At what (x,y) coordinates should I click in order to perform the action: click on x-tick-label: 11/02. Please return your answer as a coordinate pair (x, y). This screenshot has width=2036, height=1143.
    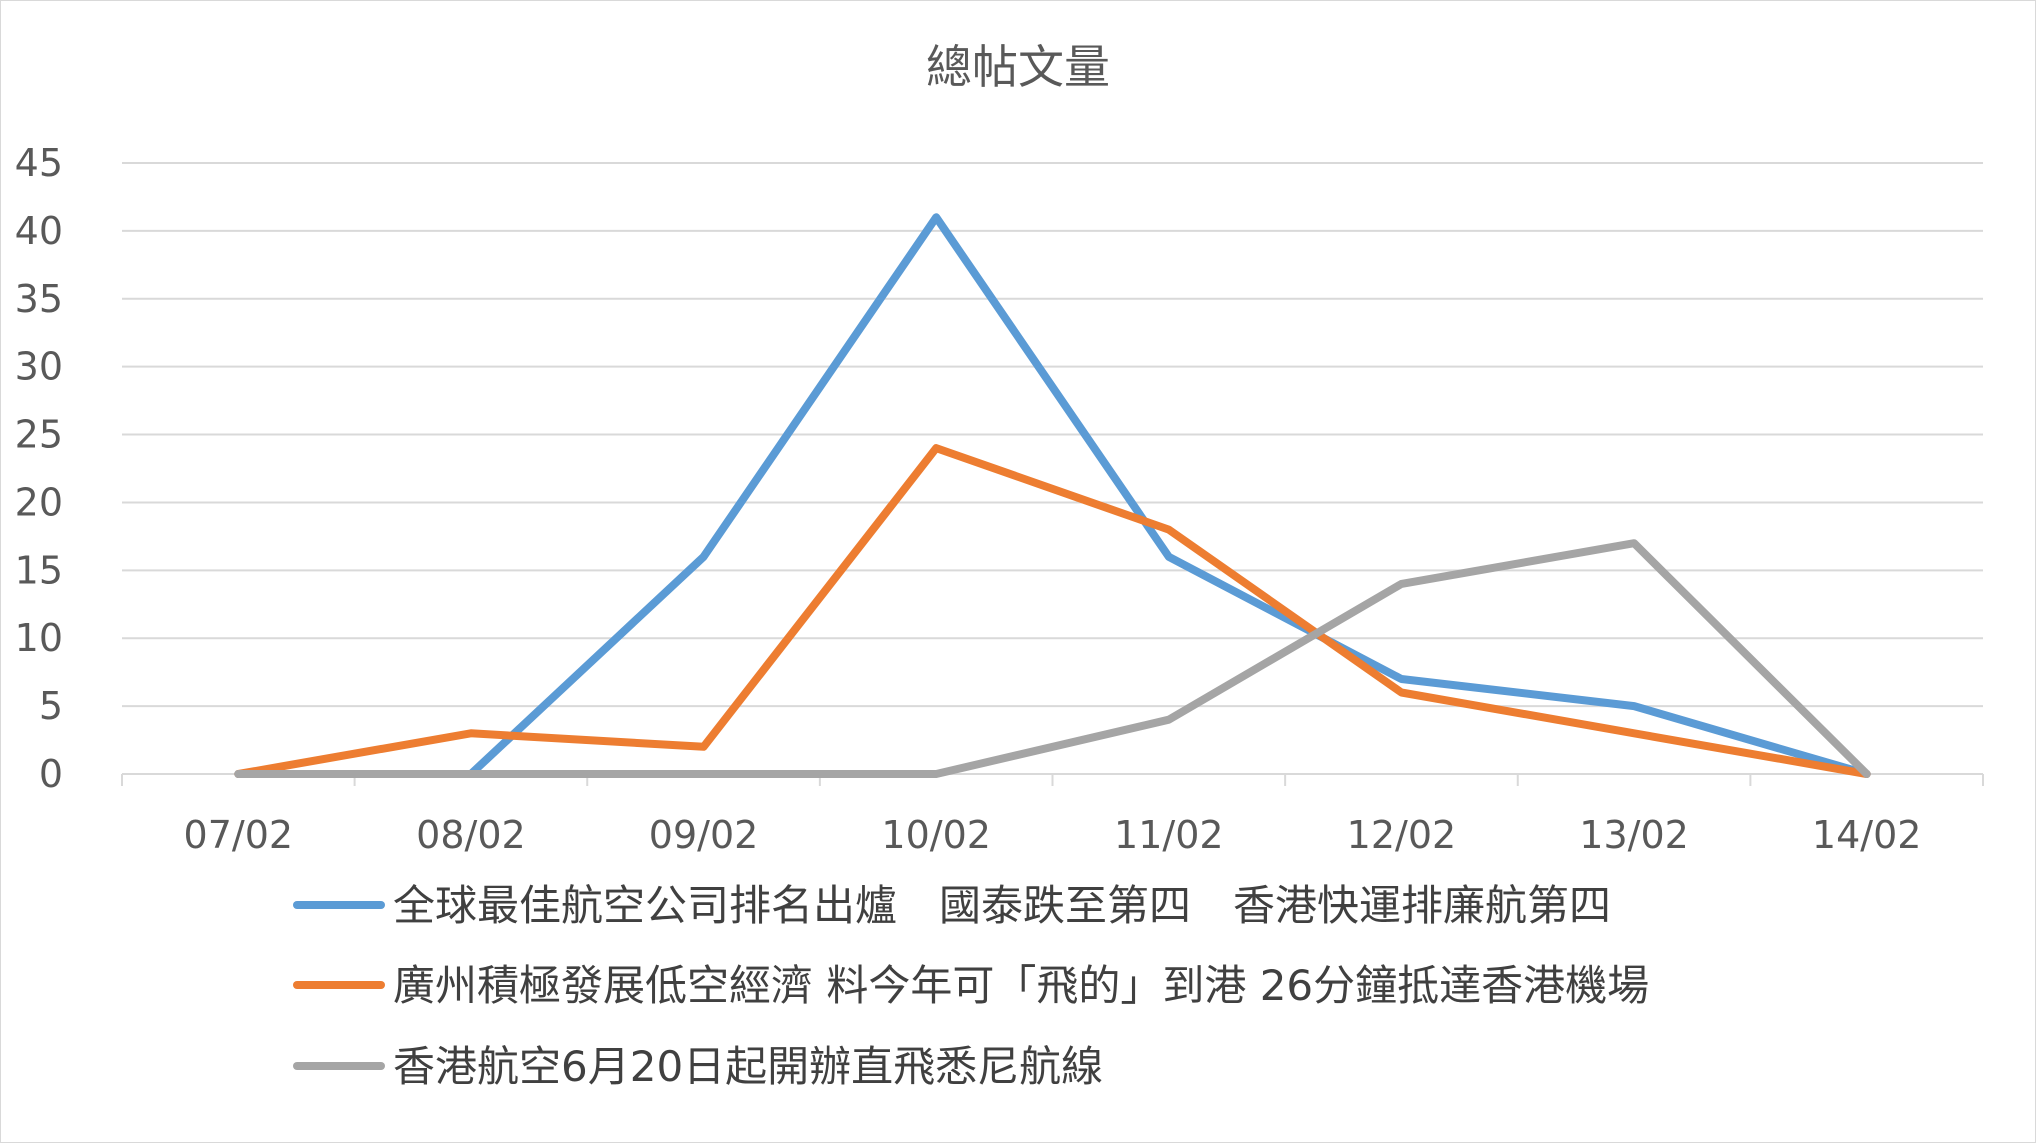
    Looking at the image, I should click on (1169, 835).